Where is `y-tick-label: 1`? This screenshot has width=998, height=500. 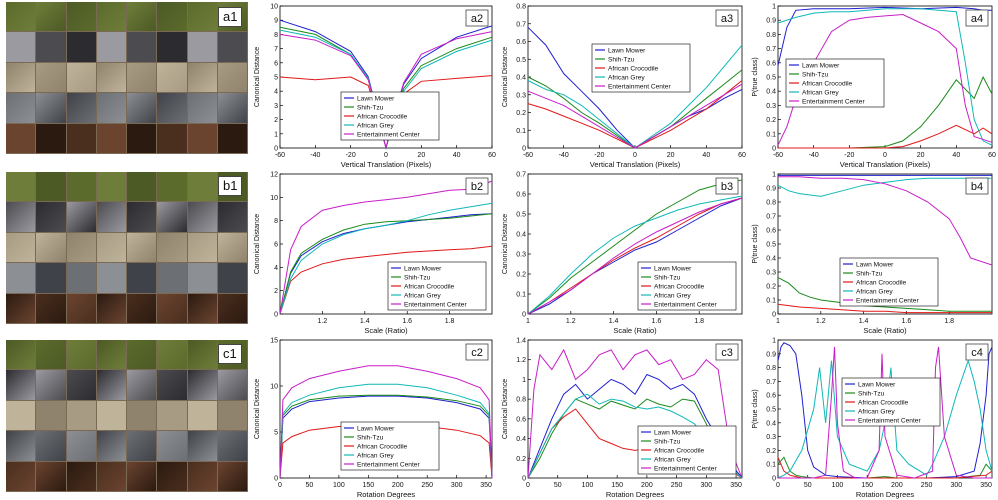
y-tick-label: 1 is located at coordinates (276, 134).